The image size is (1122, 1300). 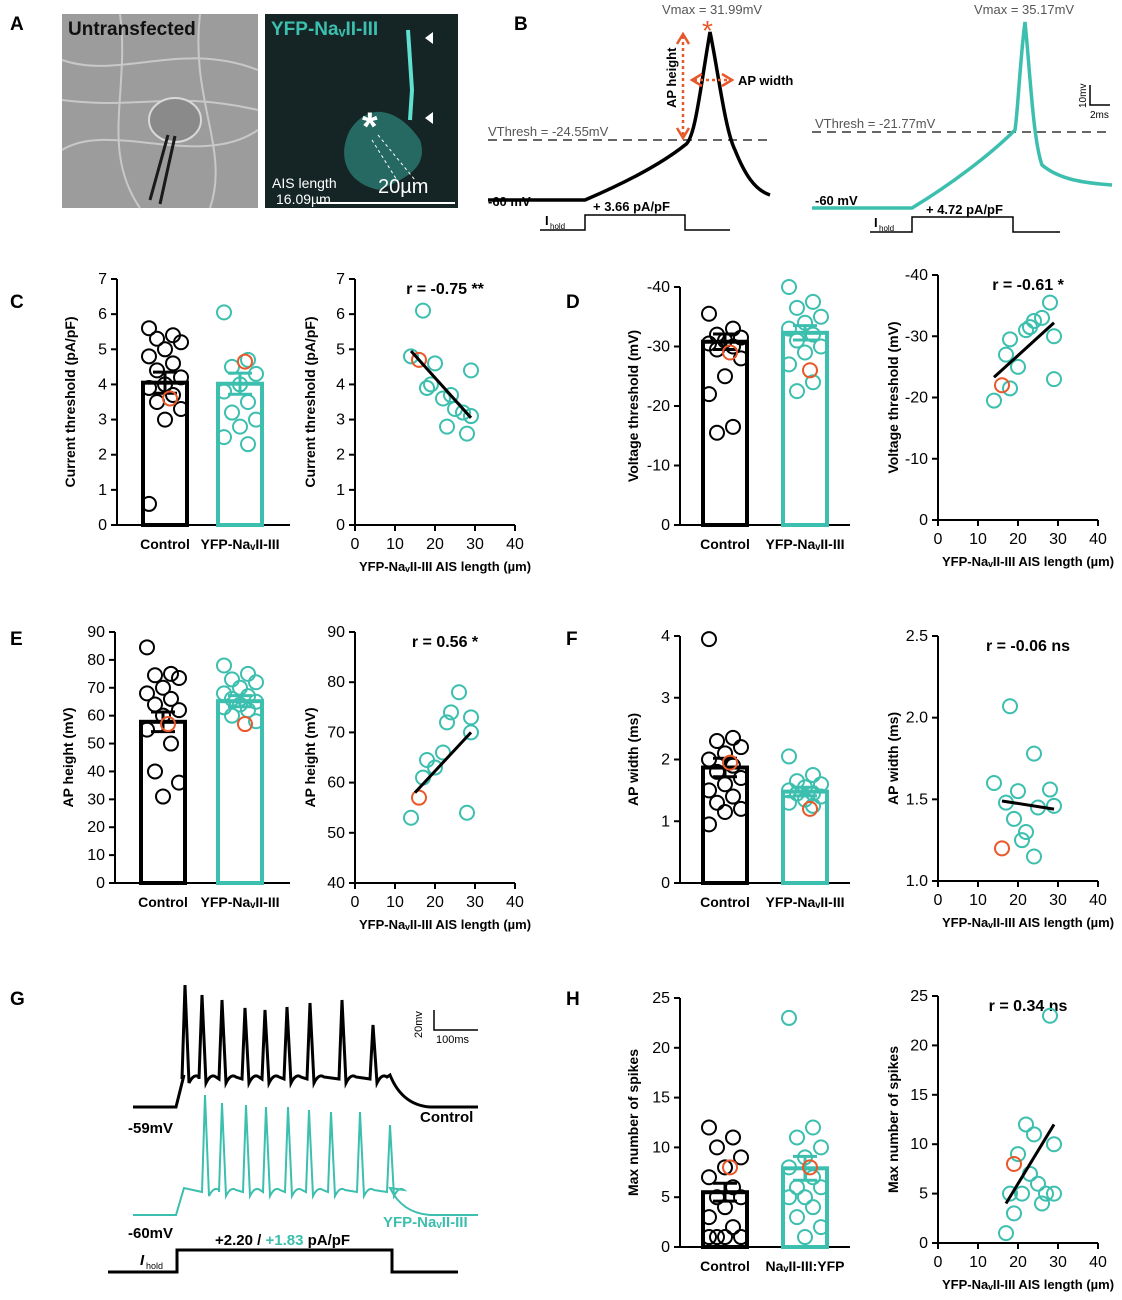 What do you see at coordinates (393, 160) in the screenshot?
I see `ais-guide` at bounding box center [393, 160].